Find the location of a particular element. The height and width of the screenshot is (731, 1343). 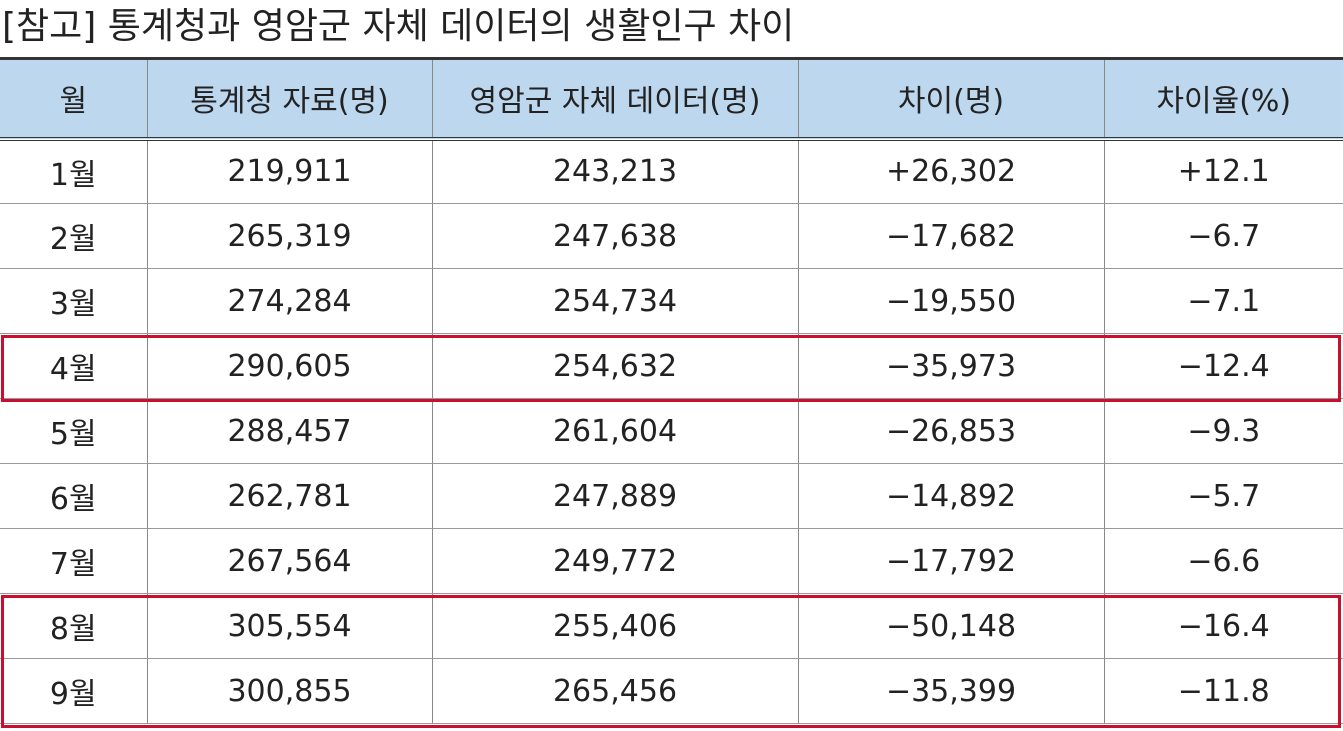

table-cell: 254,632 is located at coordinates (614, 366).